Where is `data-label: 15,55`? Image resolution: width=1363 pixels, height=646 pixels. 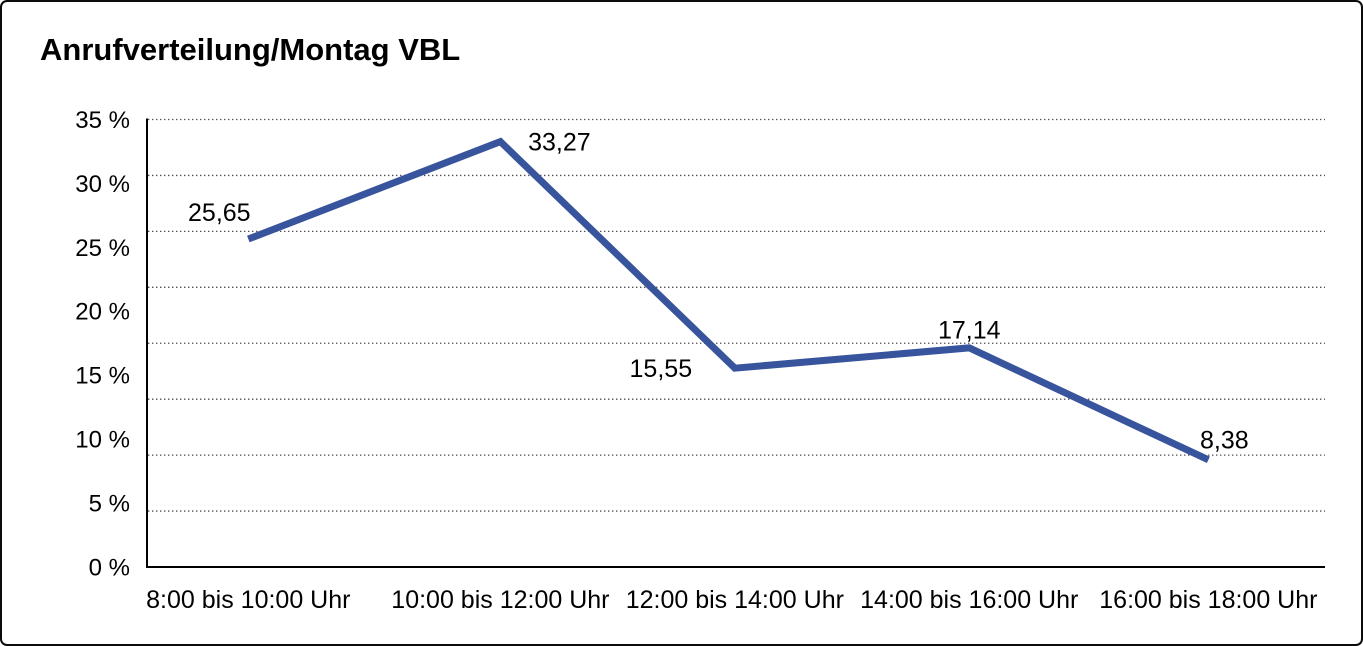
data-label: 15,55 is located at coordinates (661, 369).